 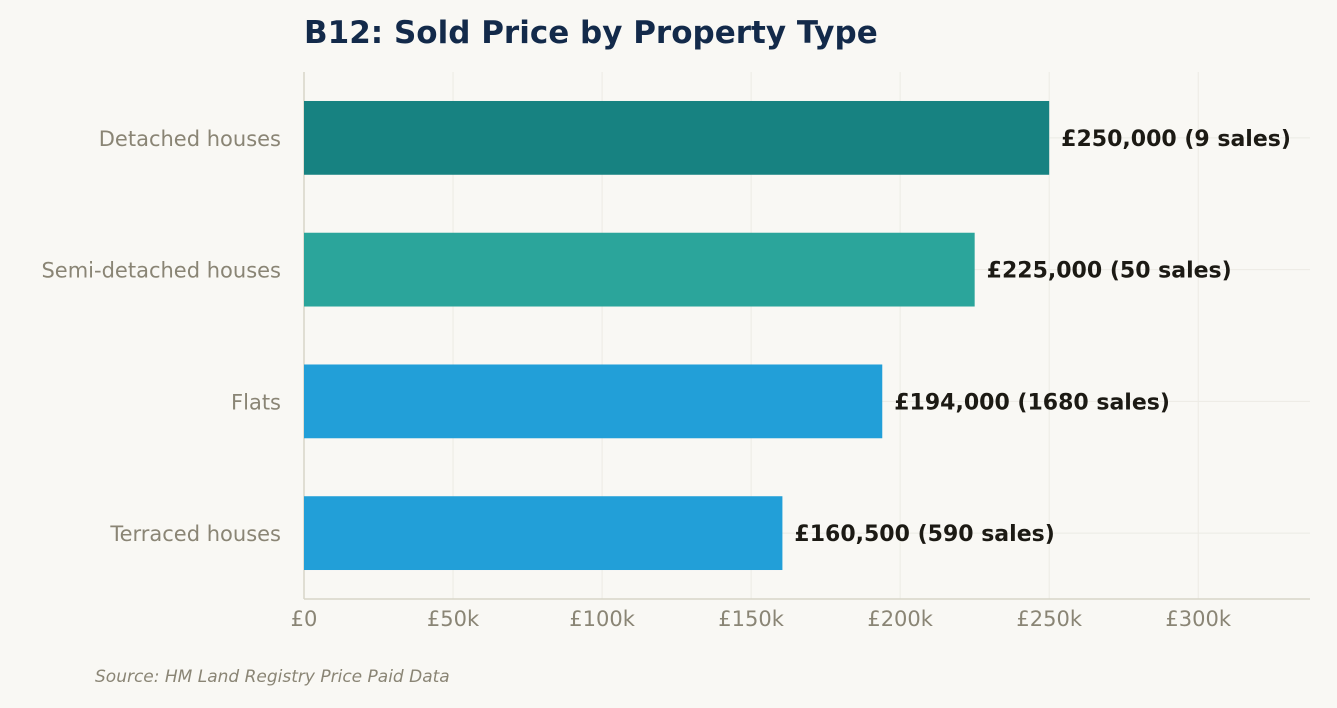 I want to click on data-label: £225,000 (50 sales), so click(x=1109, y=271).